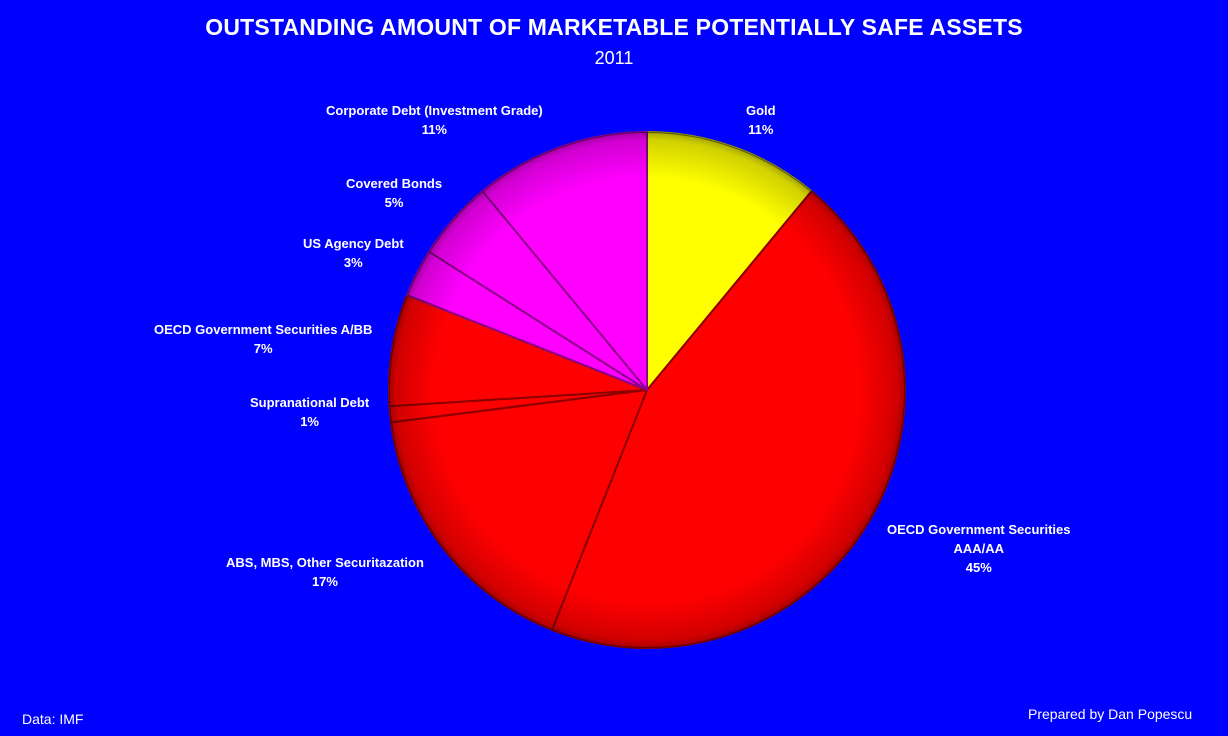  What do you see at coordinates (263, 329) in the screenshot?
I see `slice-name-text: OECD Government Securities A/BB` at bounding box center [263, 329].